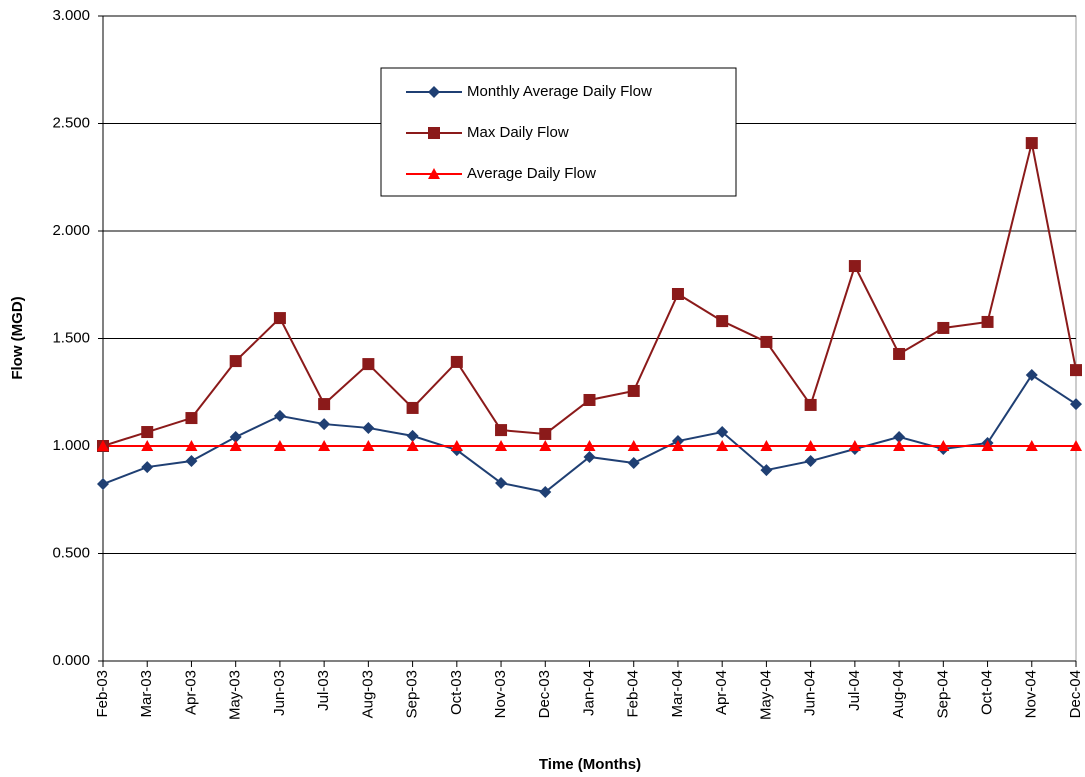  I want to click on x-tick-label: Aug-04, so click(898, 694).